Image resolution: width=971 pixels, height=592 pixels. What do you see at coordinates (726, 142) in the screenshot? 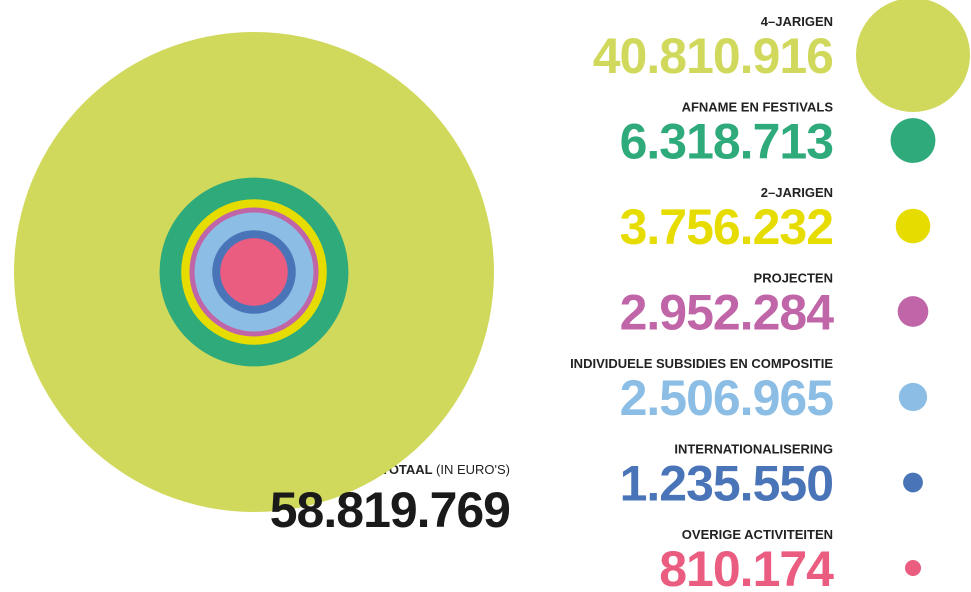
I see `value-label: 6.318.713` at bounding box center [726, 142].